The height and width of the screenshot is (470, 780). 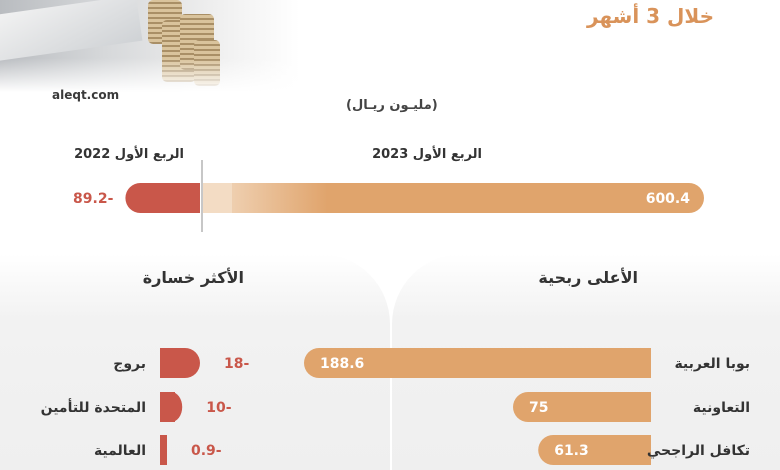 What do you see at coordinates (342, 364) in the screenshot?
I see `profit-value-label: 188.6` at bounding box center [342, 364].